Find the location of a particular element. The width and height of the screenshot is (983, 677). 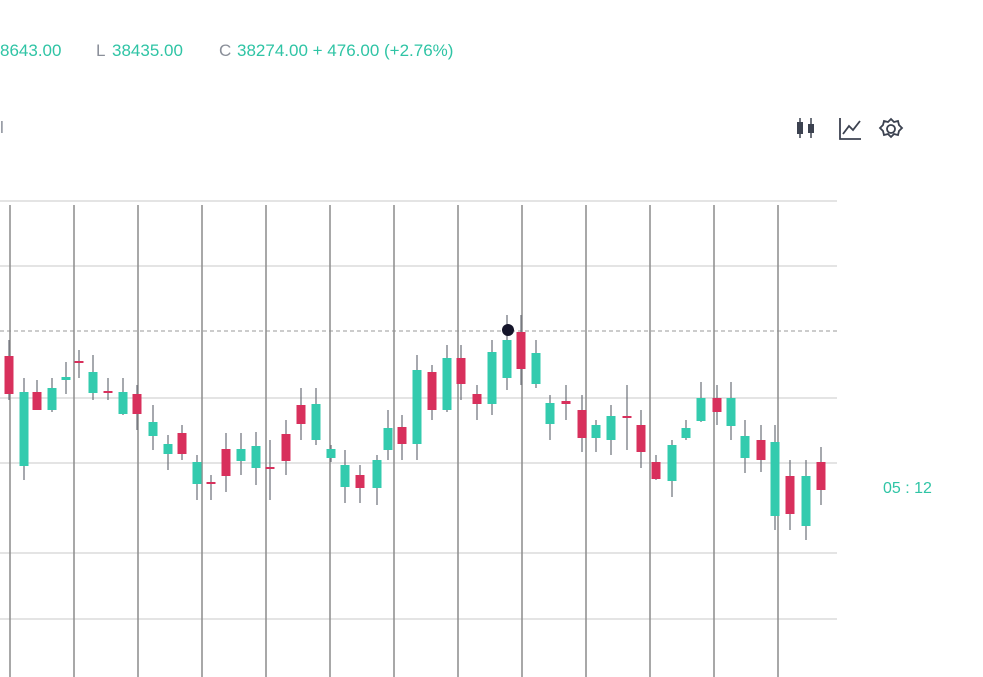

low-label: L is located at coordinates (101, 50).